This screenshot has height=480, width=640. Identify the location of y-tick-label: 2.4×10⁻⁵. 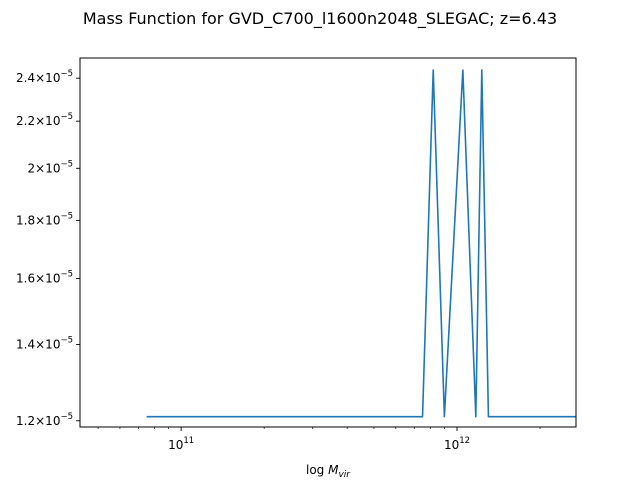
(44, 77).